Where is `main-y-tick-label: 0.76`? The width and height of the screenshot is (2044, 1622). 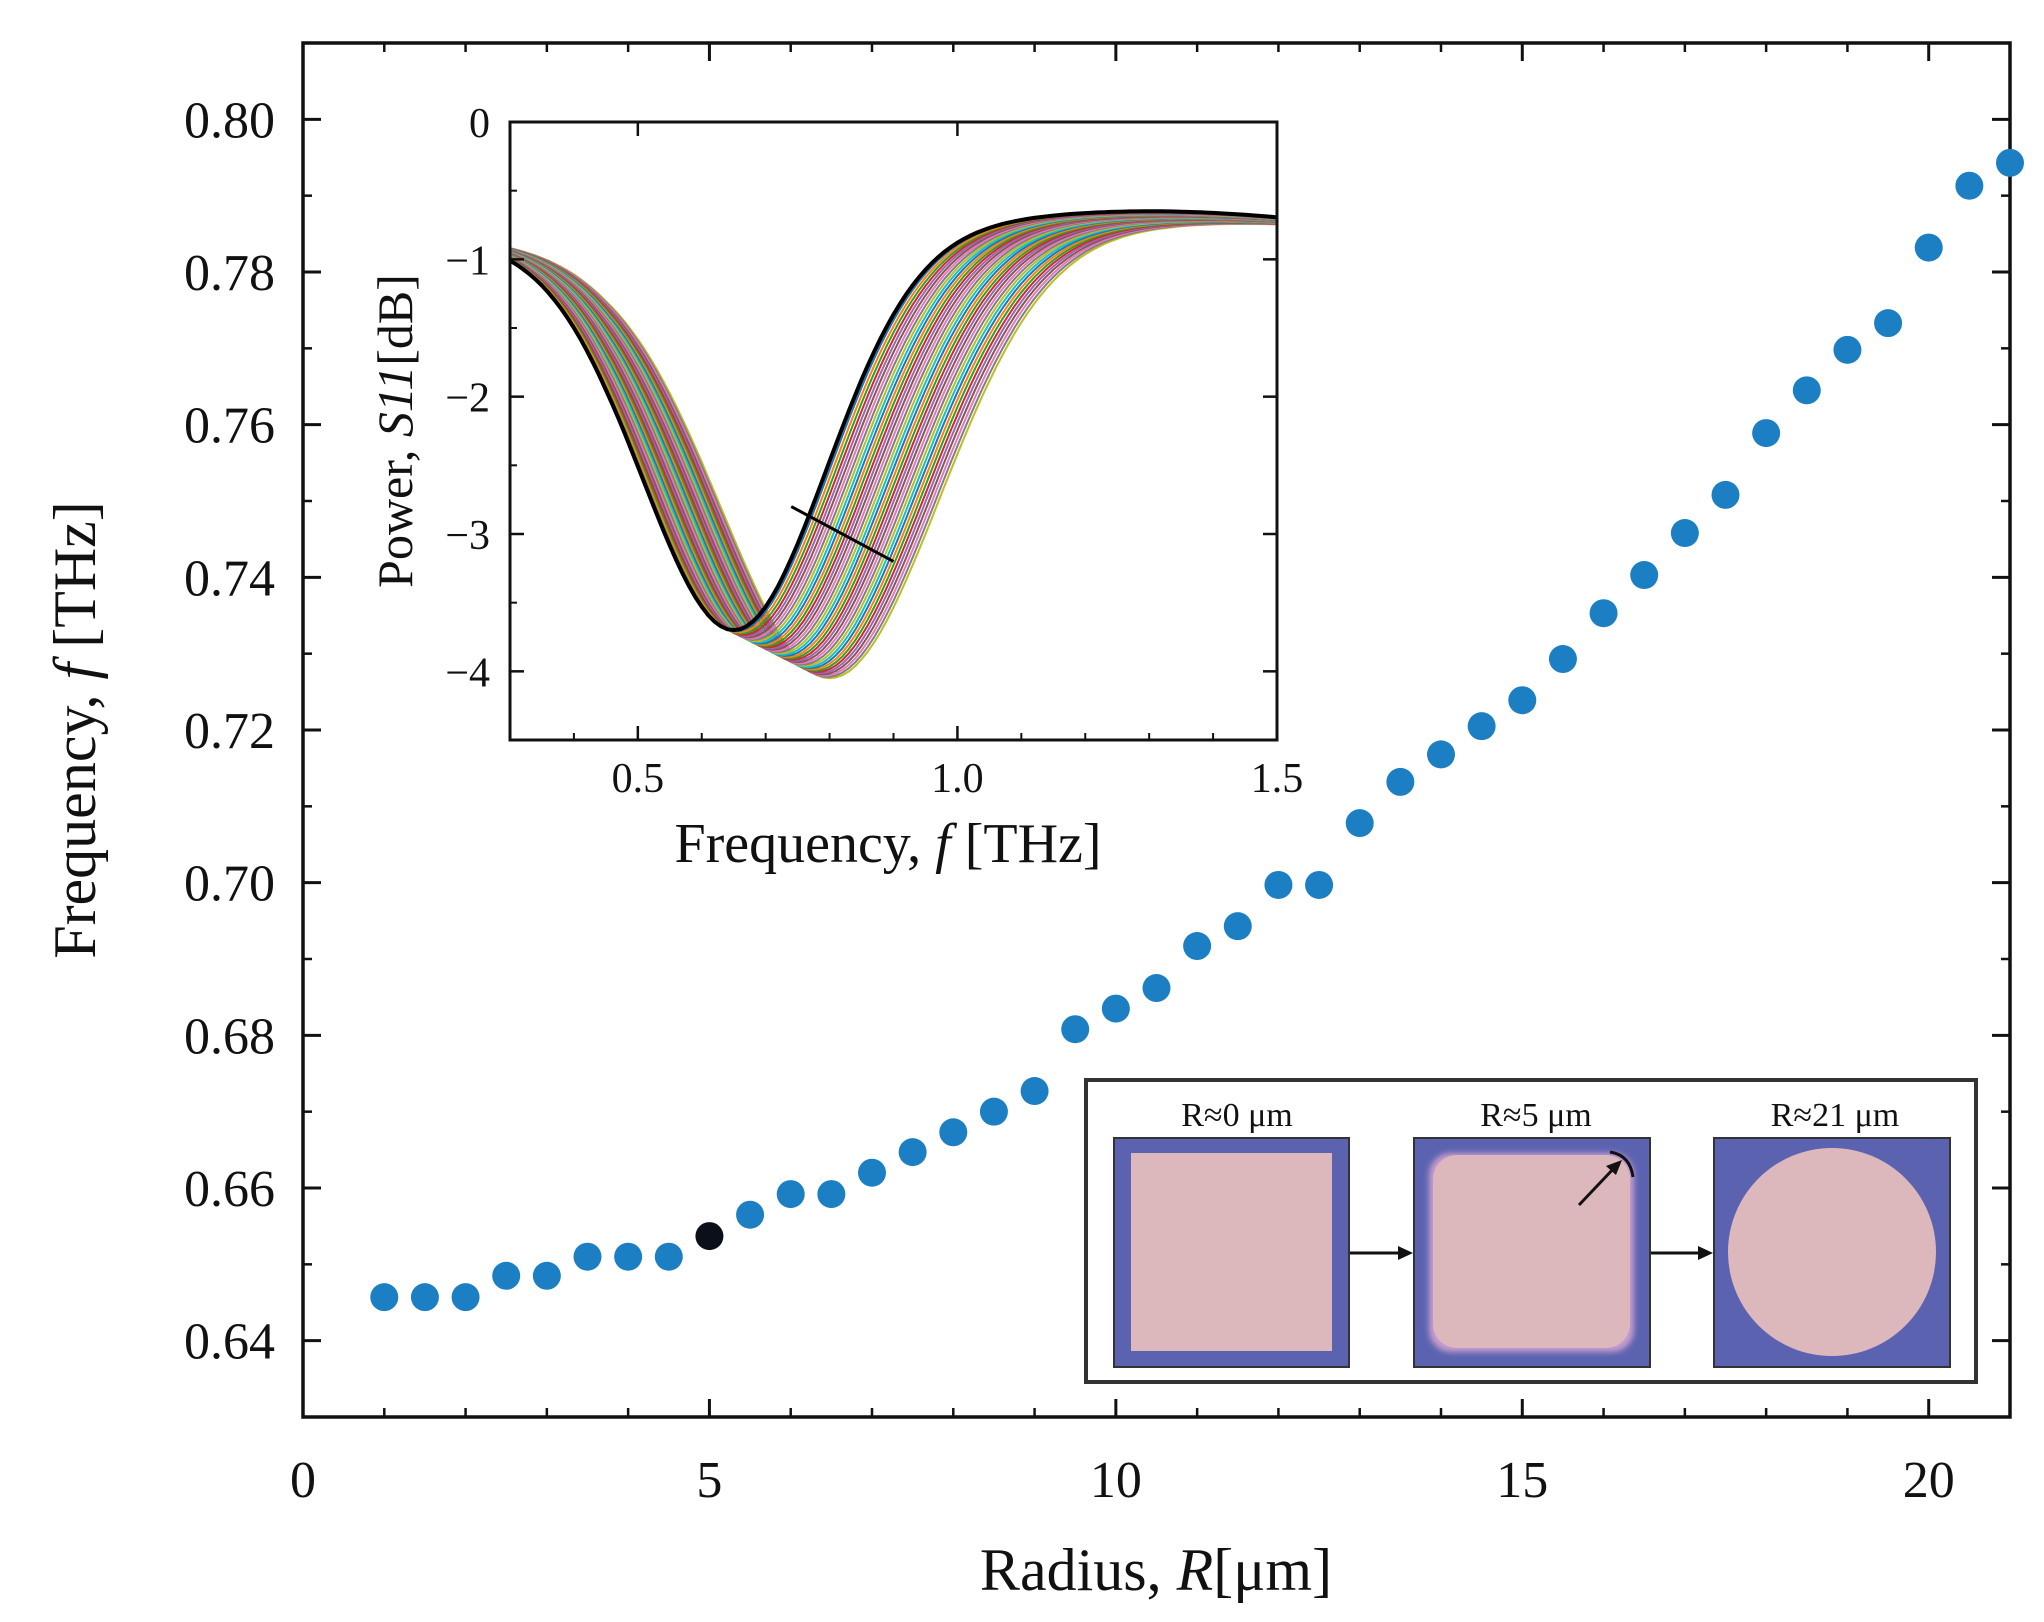
main-y-tick-label: 0.76 is located at coordinates (229, 426).